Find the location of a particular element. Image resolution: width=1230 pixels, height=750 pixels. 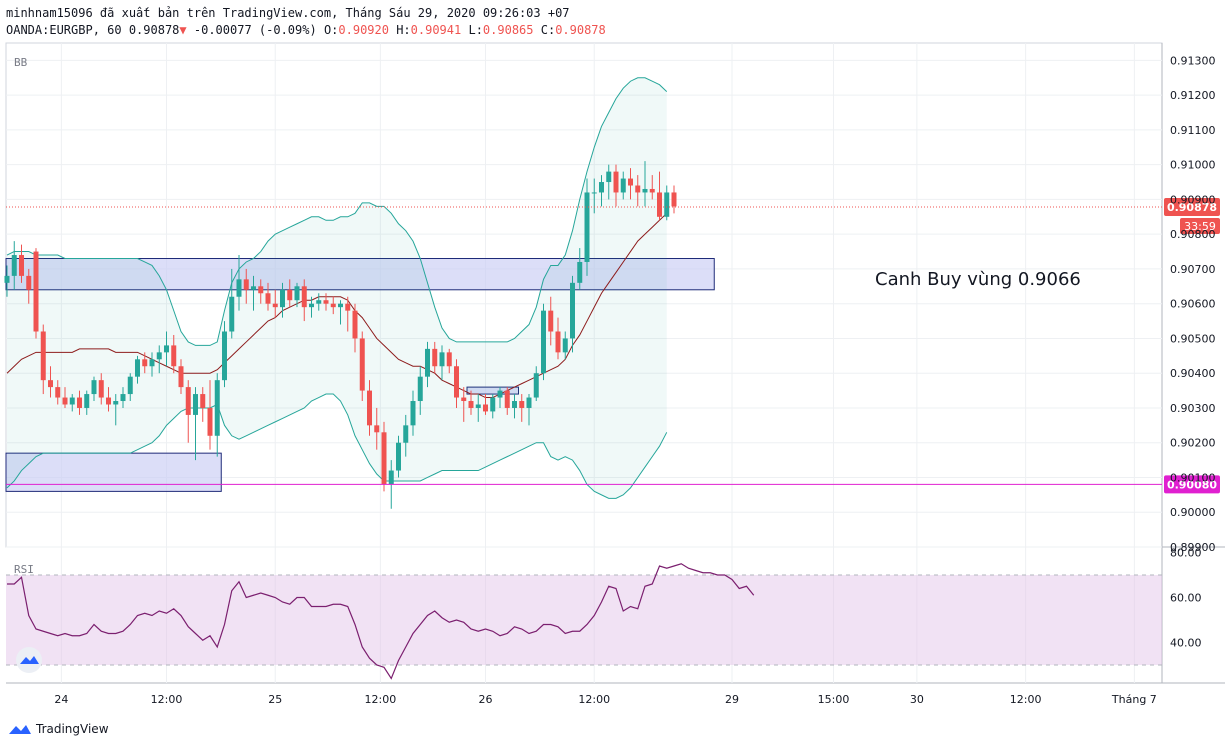

price-tick-label: 0.90400 is located at coordinates (1193, 373).